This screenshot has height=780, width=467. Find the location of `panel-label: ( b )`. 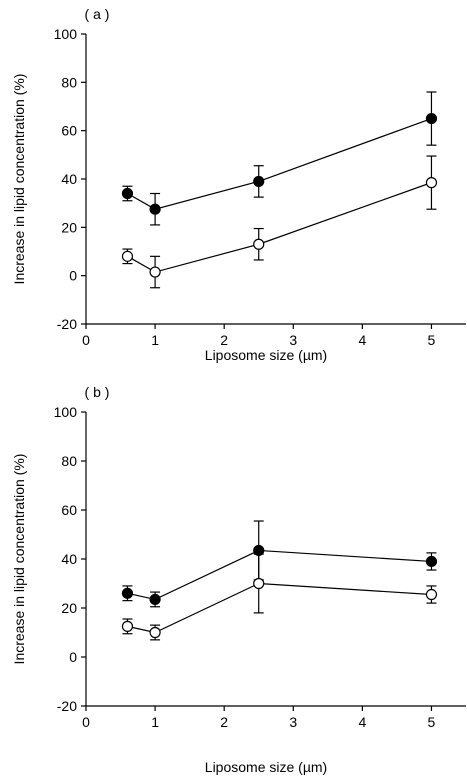

panel-label: ( b ) is located at coordinates (97, 392).